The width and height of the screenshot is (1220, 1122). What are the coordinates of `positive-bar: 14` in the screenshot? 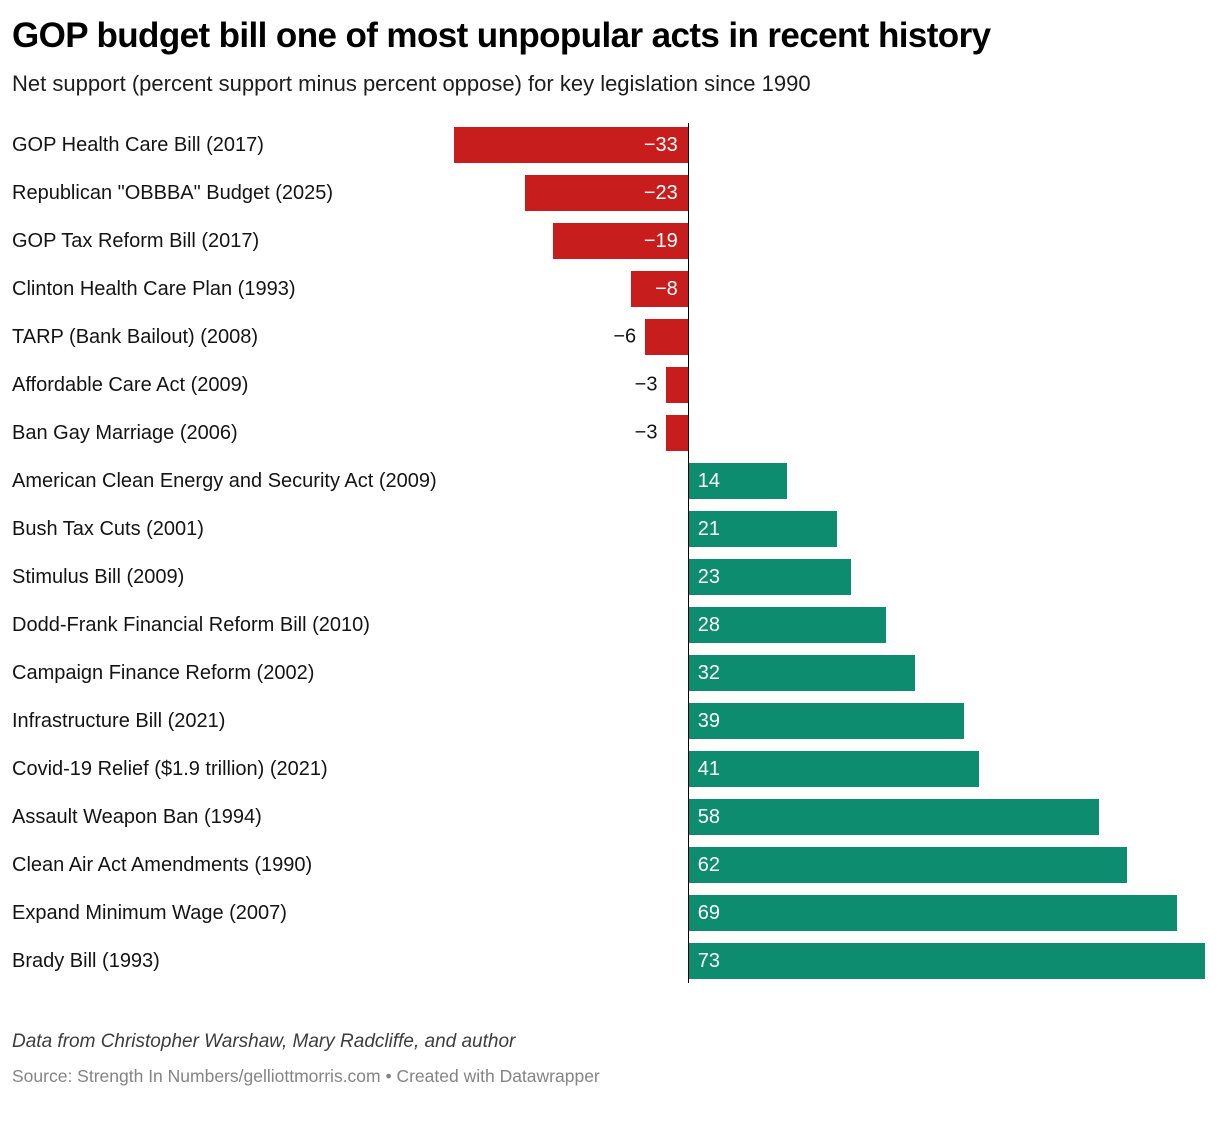 It's located at (737, 481).